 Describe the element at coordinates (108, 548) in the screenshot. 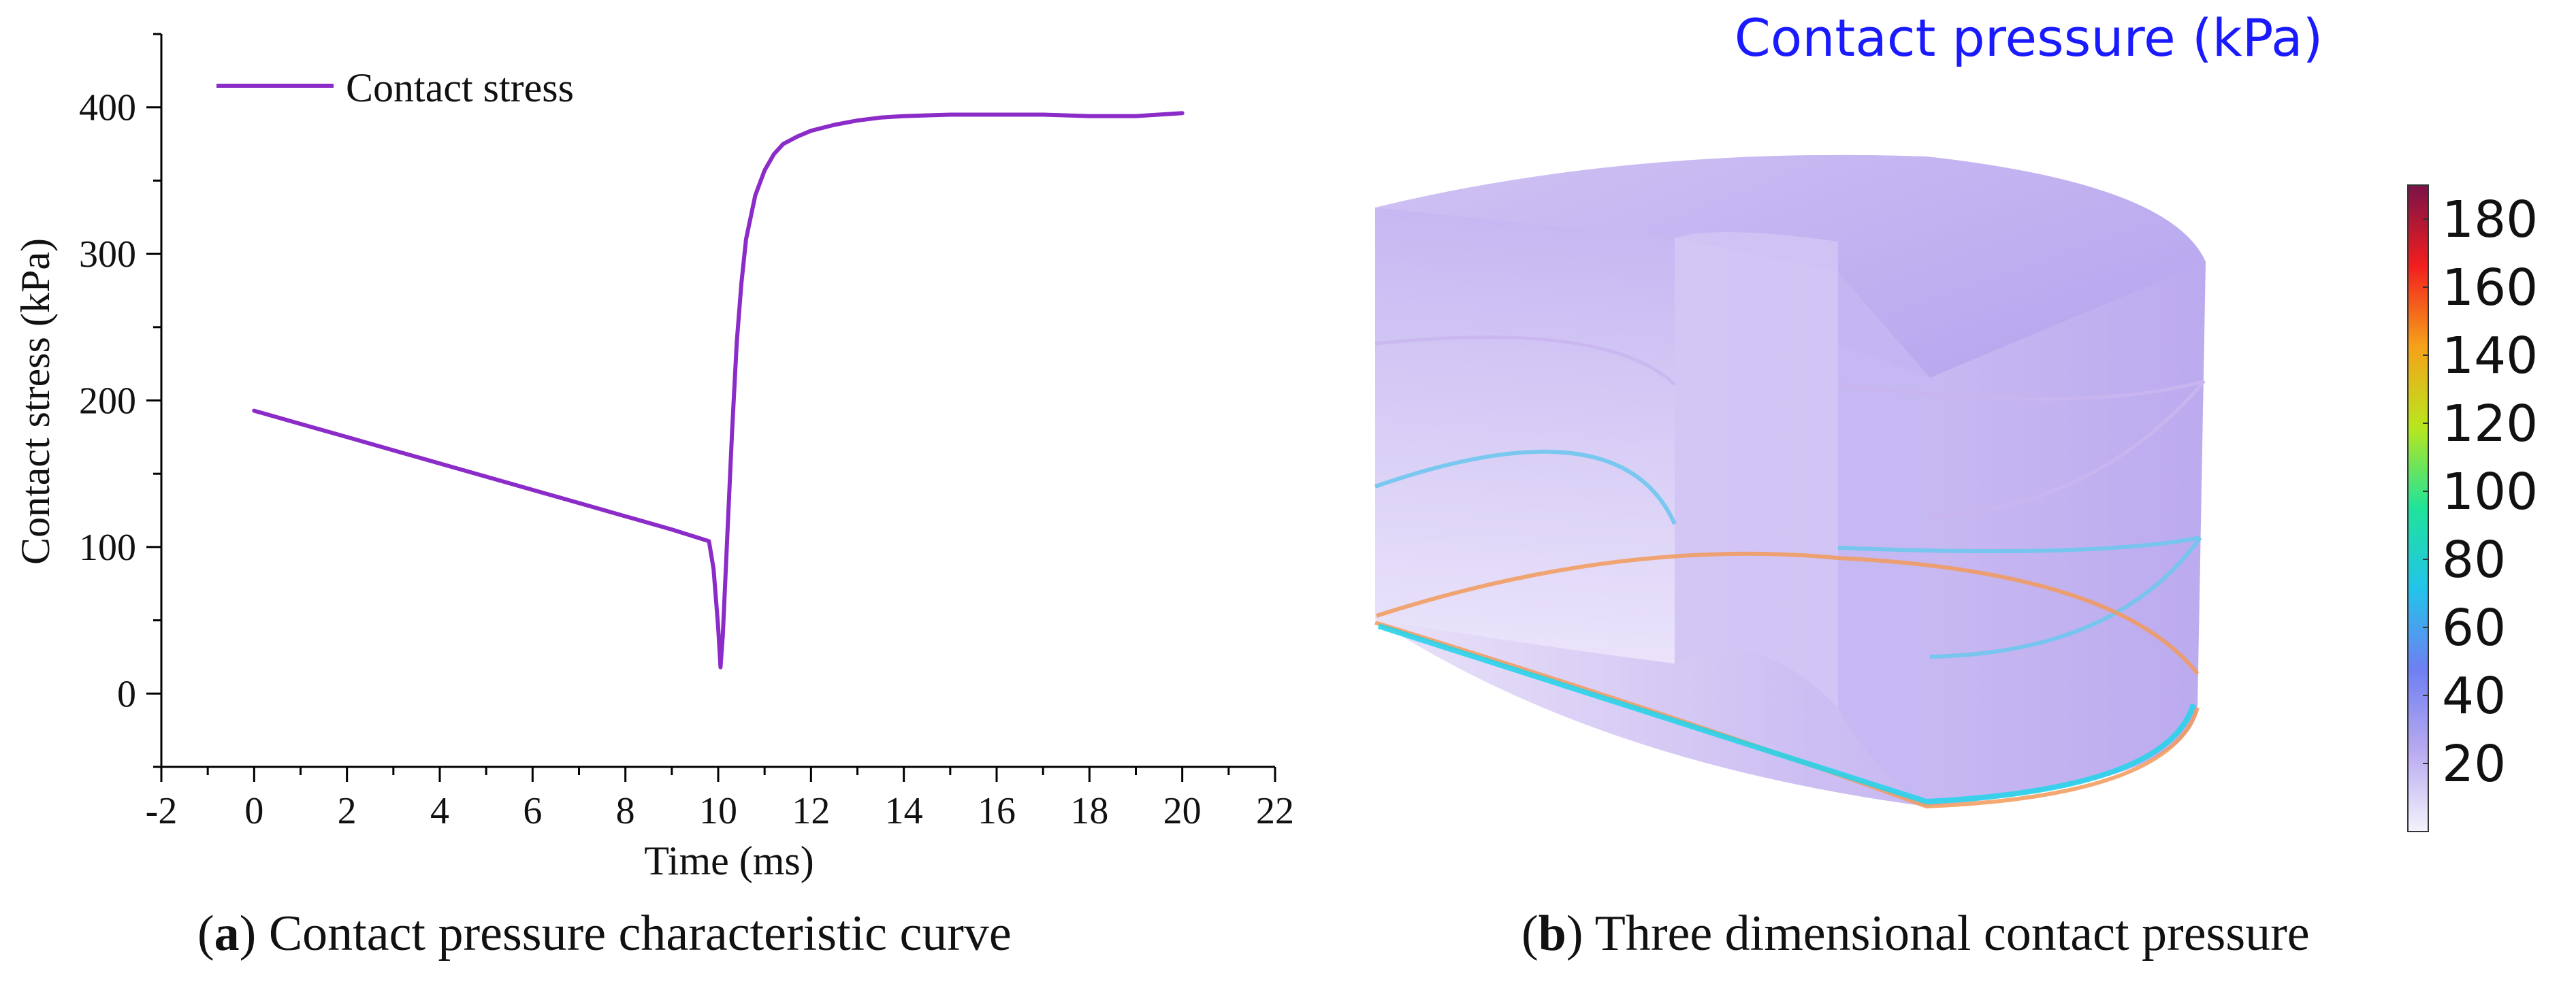

I see `y-tick-label: 100` at that location.